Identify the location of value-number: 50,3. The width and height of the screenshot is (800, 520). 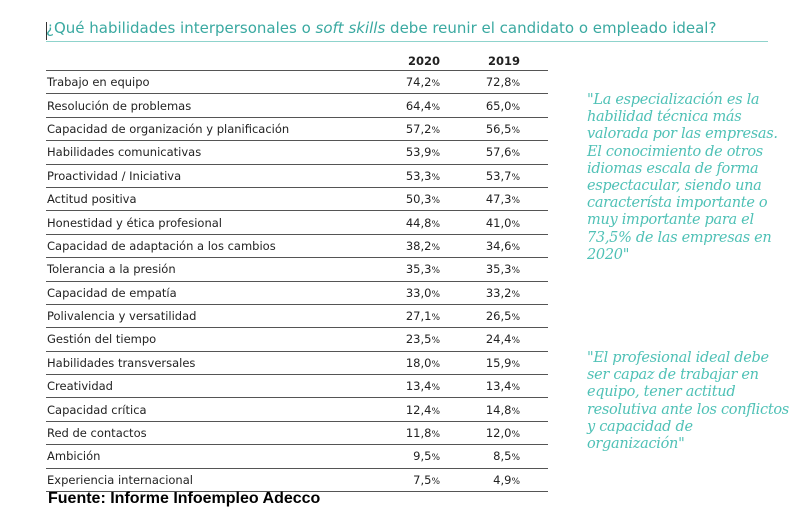
(418, 199).